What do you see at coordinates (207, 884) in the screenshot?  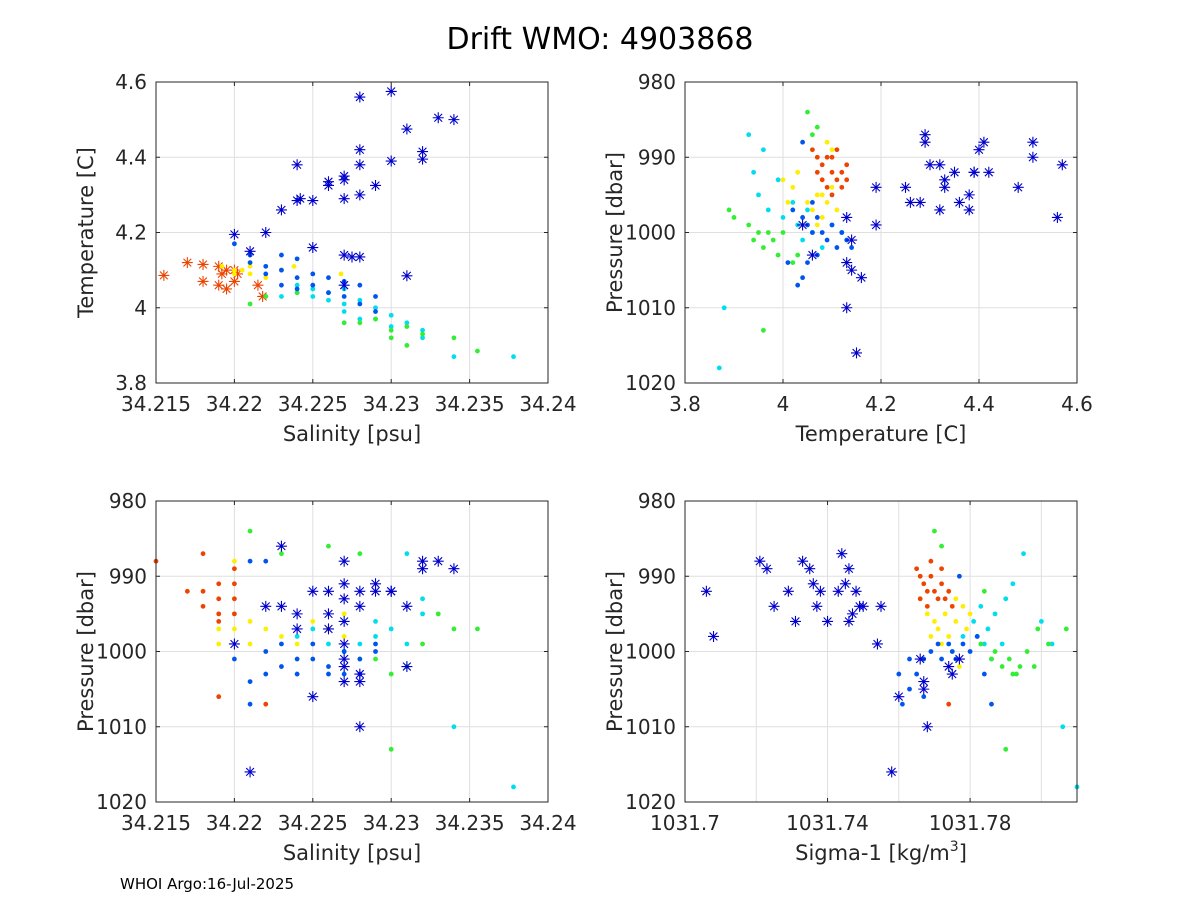 I see `footer-credit: WHOI Argo:16-Jul-2025` at bounding box center [207, 884].